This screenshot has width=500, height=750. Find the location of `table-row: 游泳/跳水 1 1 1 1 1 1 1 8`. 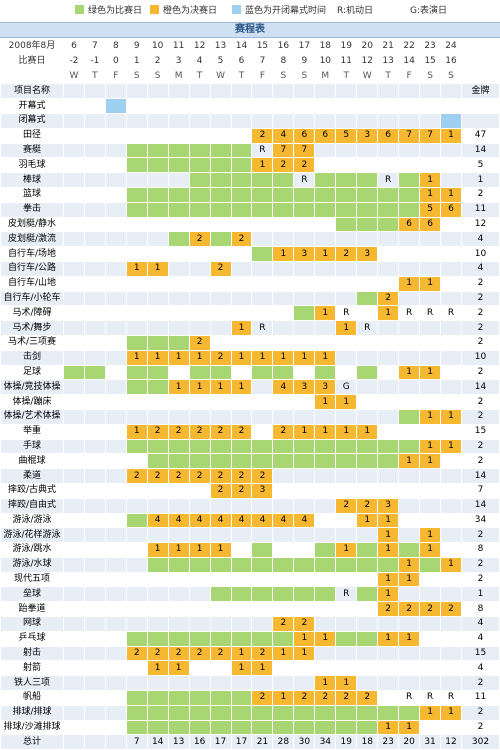

table-row: 游泳/跳水 1 1 1 1 1 1 1 8 is located at coordinates (250, 550).